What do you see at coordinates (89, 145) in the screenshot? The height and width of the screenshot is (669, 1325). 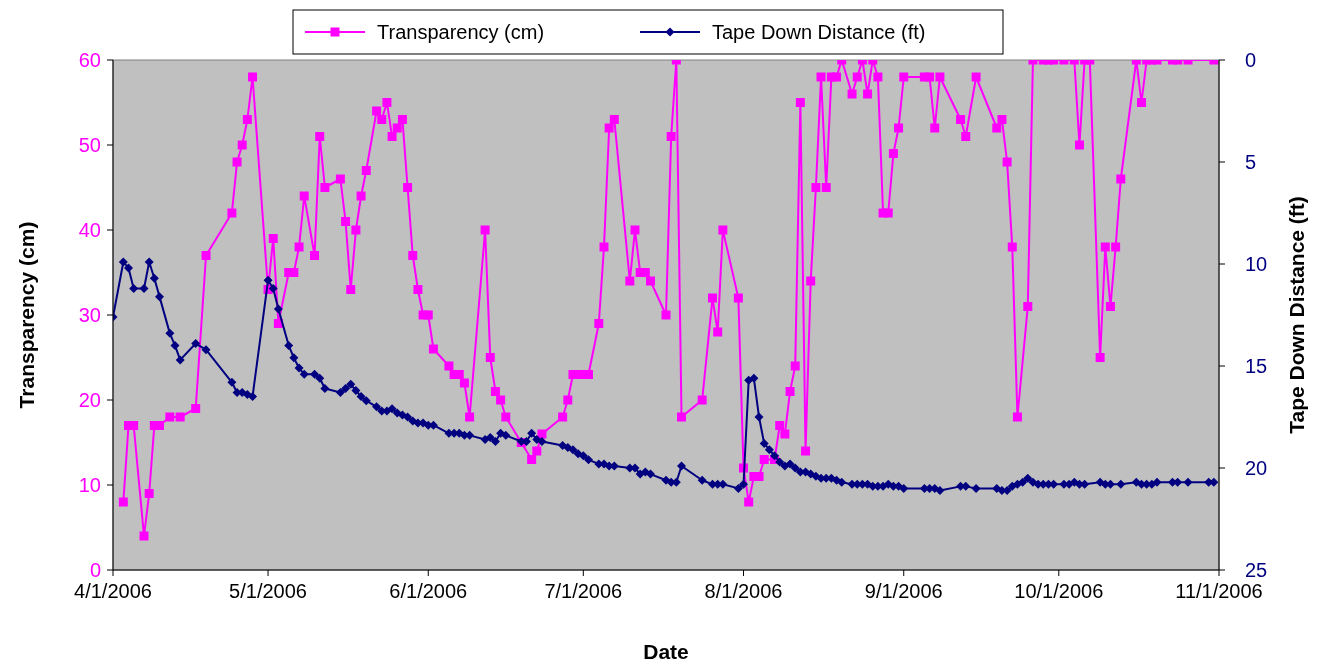 I see `y-tick-label: 50` at bounding box center [89, 145].